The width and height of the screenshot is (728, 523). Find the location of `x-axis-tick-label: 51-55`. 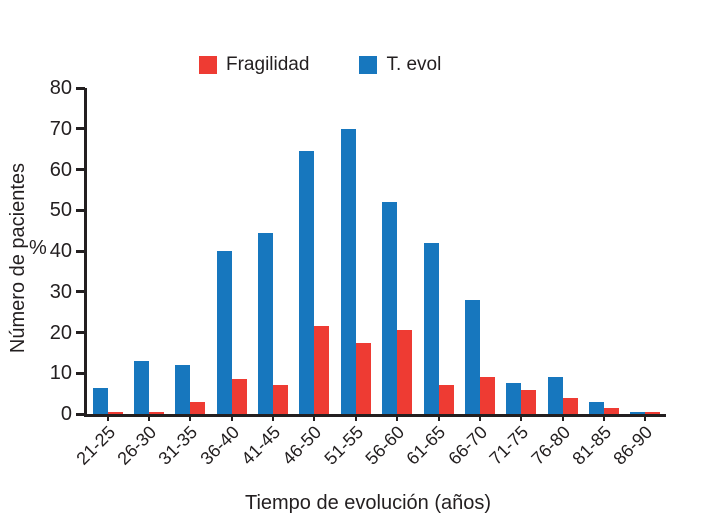

x-axis-tick-label: 51-55 is located at coordinates (343, 445).